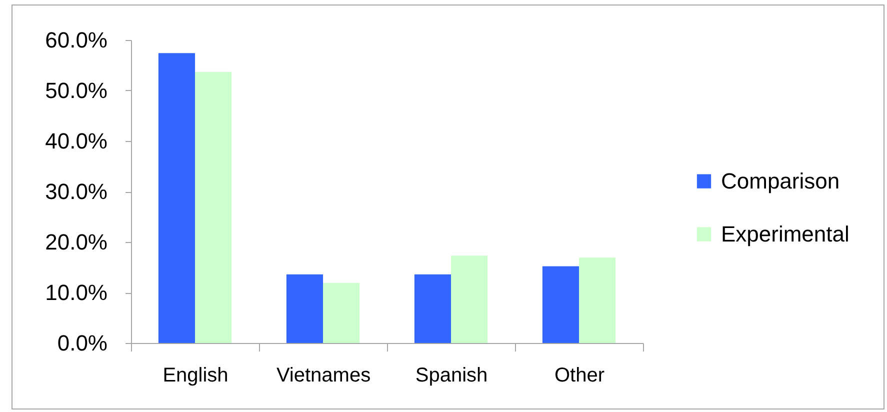 The height and width of the screenshot is (412, 887). What do you see at coordinates (195, 375) in the screenshot?
I see `x-tick-label: English` at bounding box center [195, 375].